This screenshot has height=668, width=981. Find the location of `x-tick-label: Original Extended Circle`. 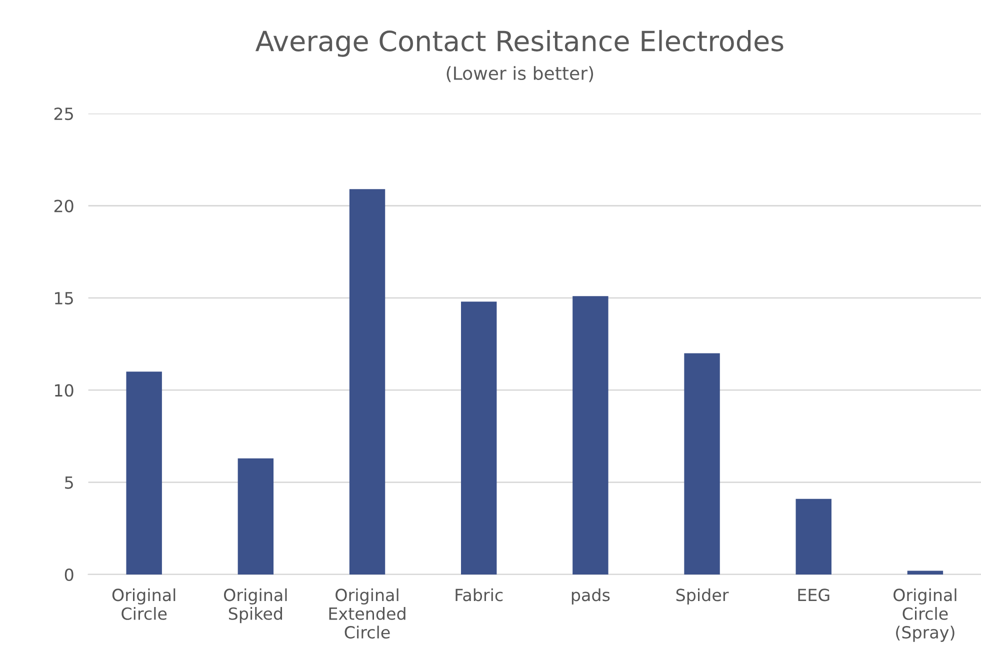

x-tick-label: Original Extended Circle is located at coordinates (367, 613).